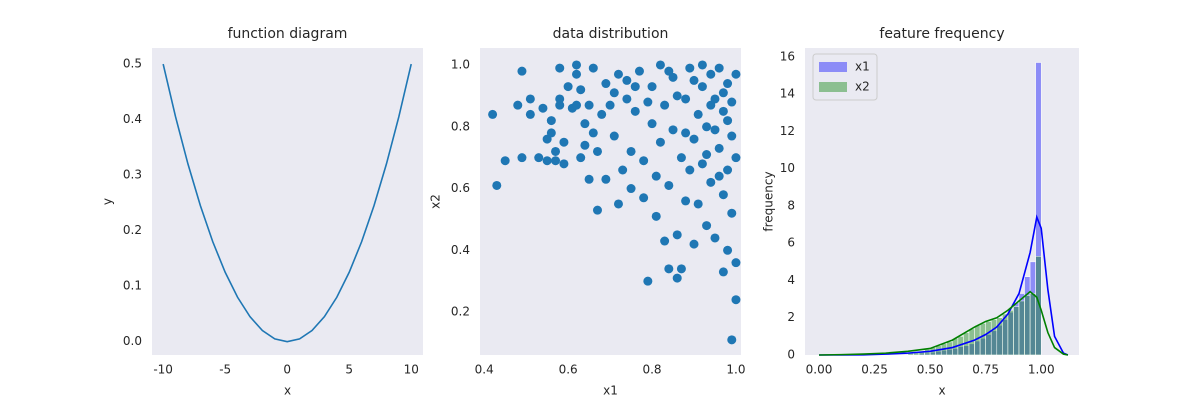  I want to click on y-tick-label: 16, so click(787, 56).